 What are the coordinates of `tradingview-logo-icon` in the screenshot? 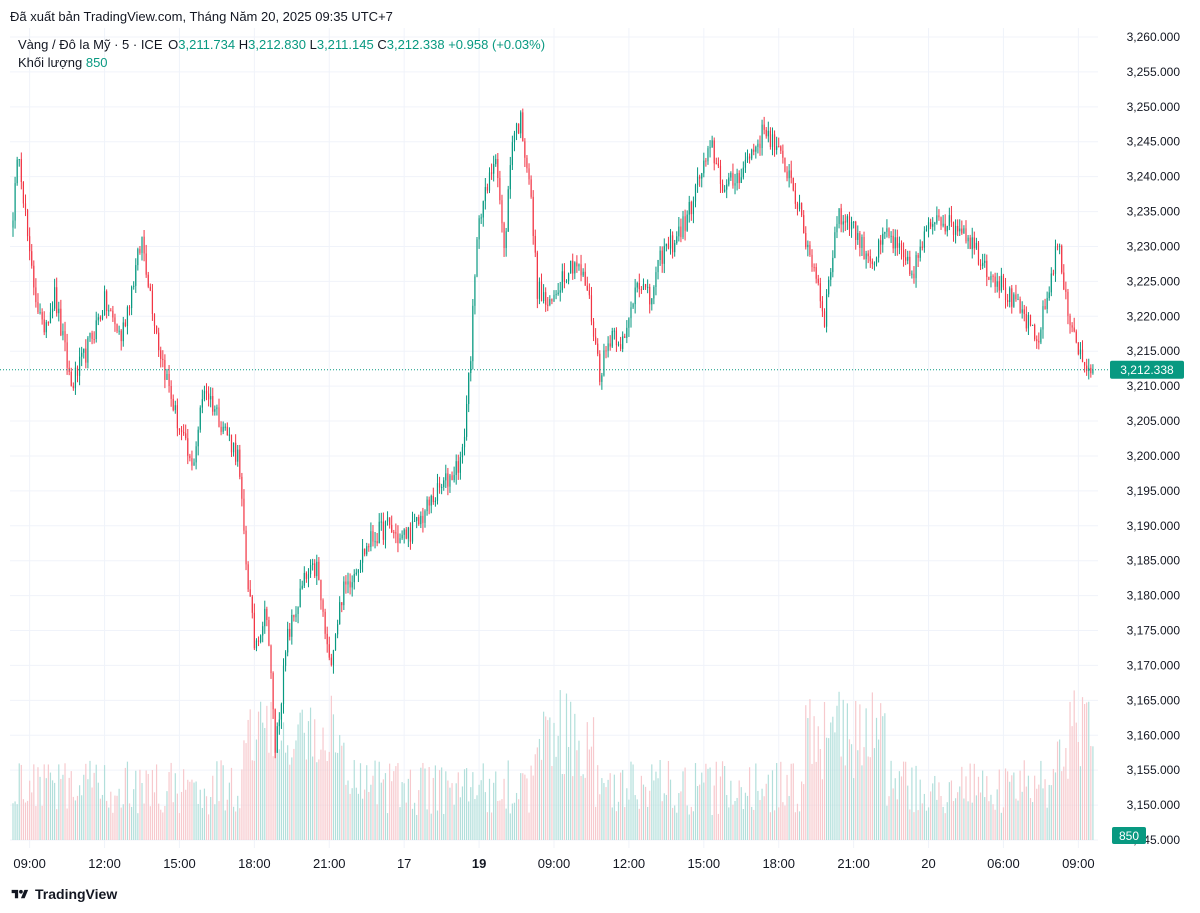 It's located at (20, 893).